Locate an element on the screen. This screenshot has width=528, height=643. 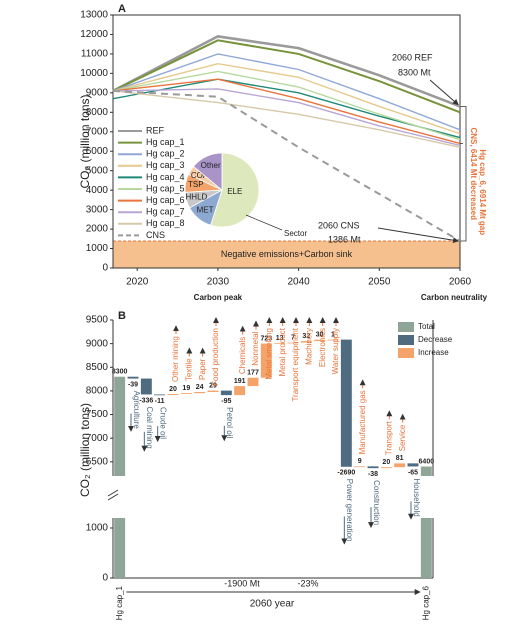
x-tick-label: 2050 is located at coordinates (379, 282).